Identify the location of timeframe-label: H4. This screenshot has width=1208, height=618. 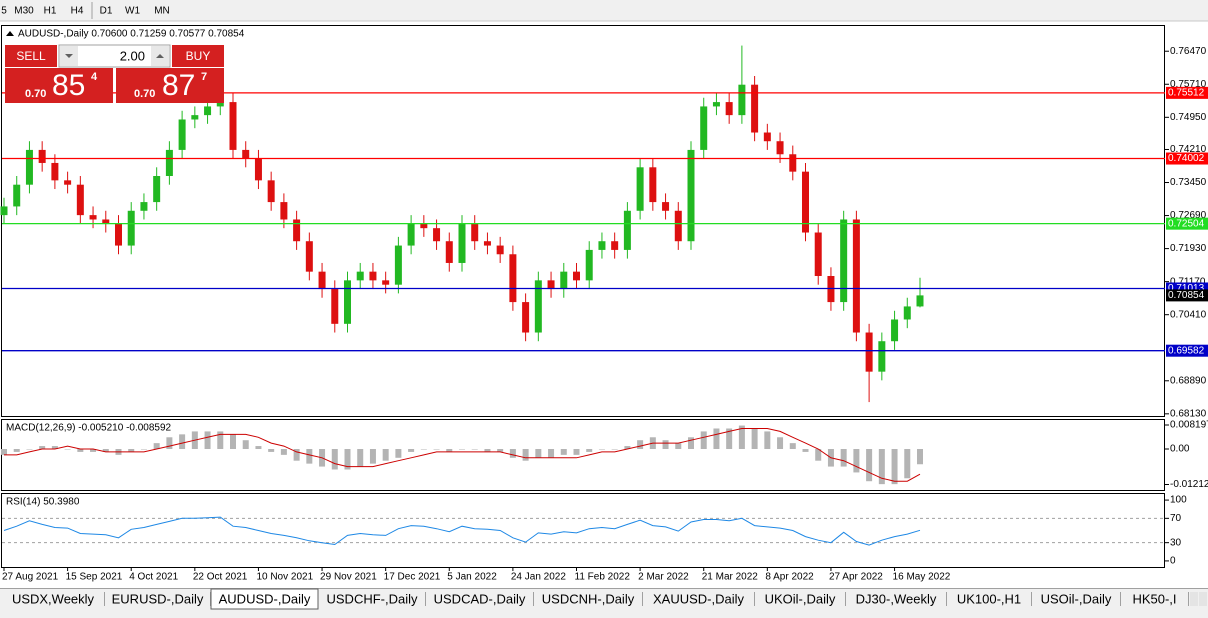
(77, 11).